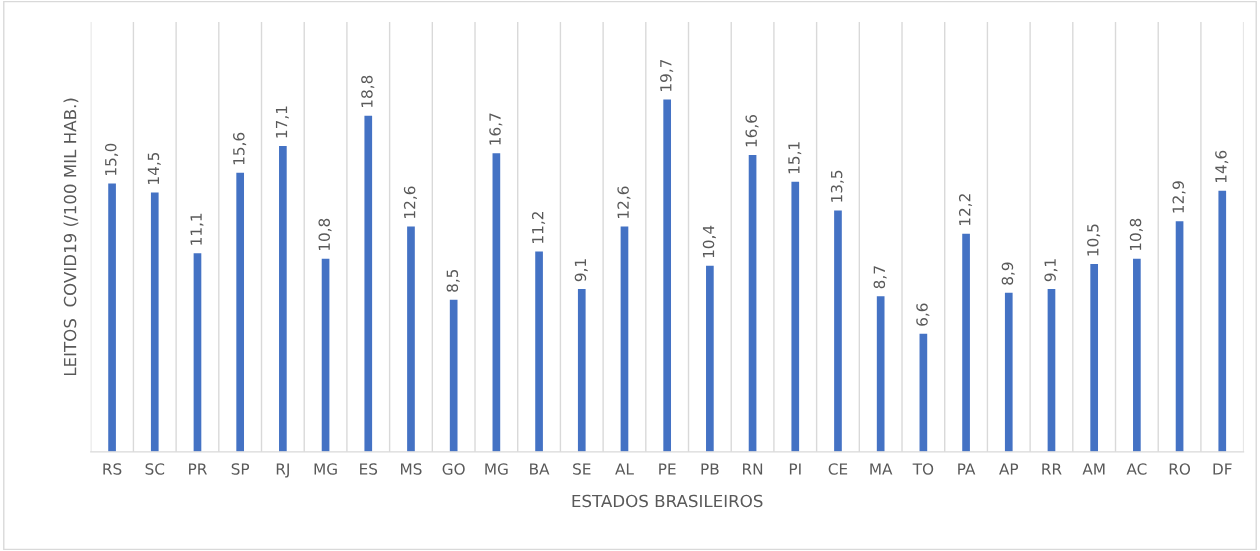  What do you see at coordinates (582, 469) in the screenshot?
I see `x-tick-label: SE` at bounding box center [582, 469].